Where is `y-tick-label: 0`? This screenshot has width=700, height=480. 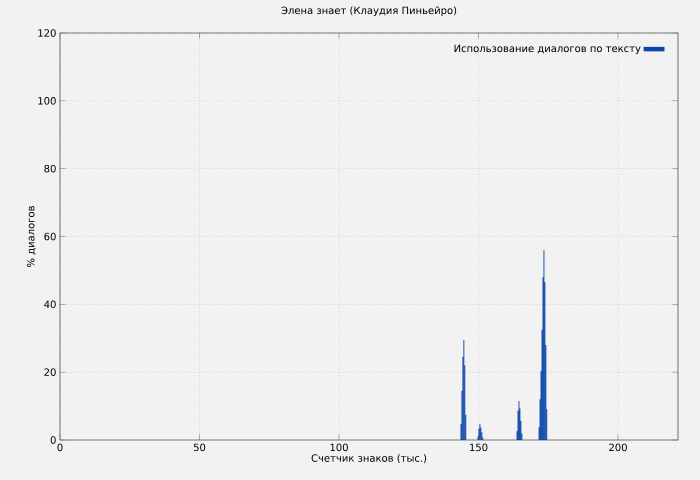 y-tick-label: 0 is located at coordinates (53, 440).